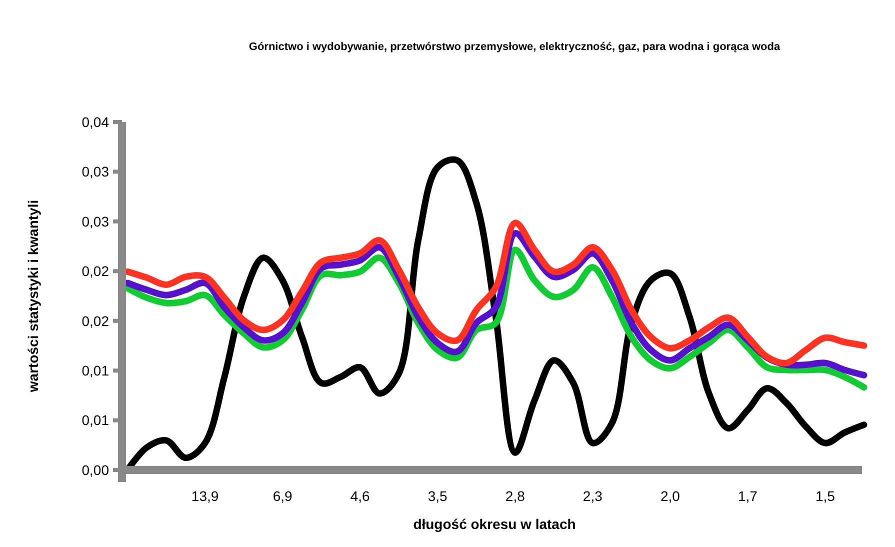  Describe the element at coordinates (438, 496) in the screenshot. I see `x-tick-label: 3,5` at that location.